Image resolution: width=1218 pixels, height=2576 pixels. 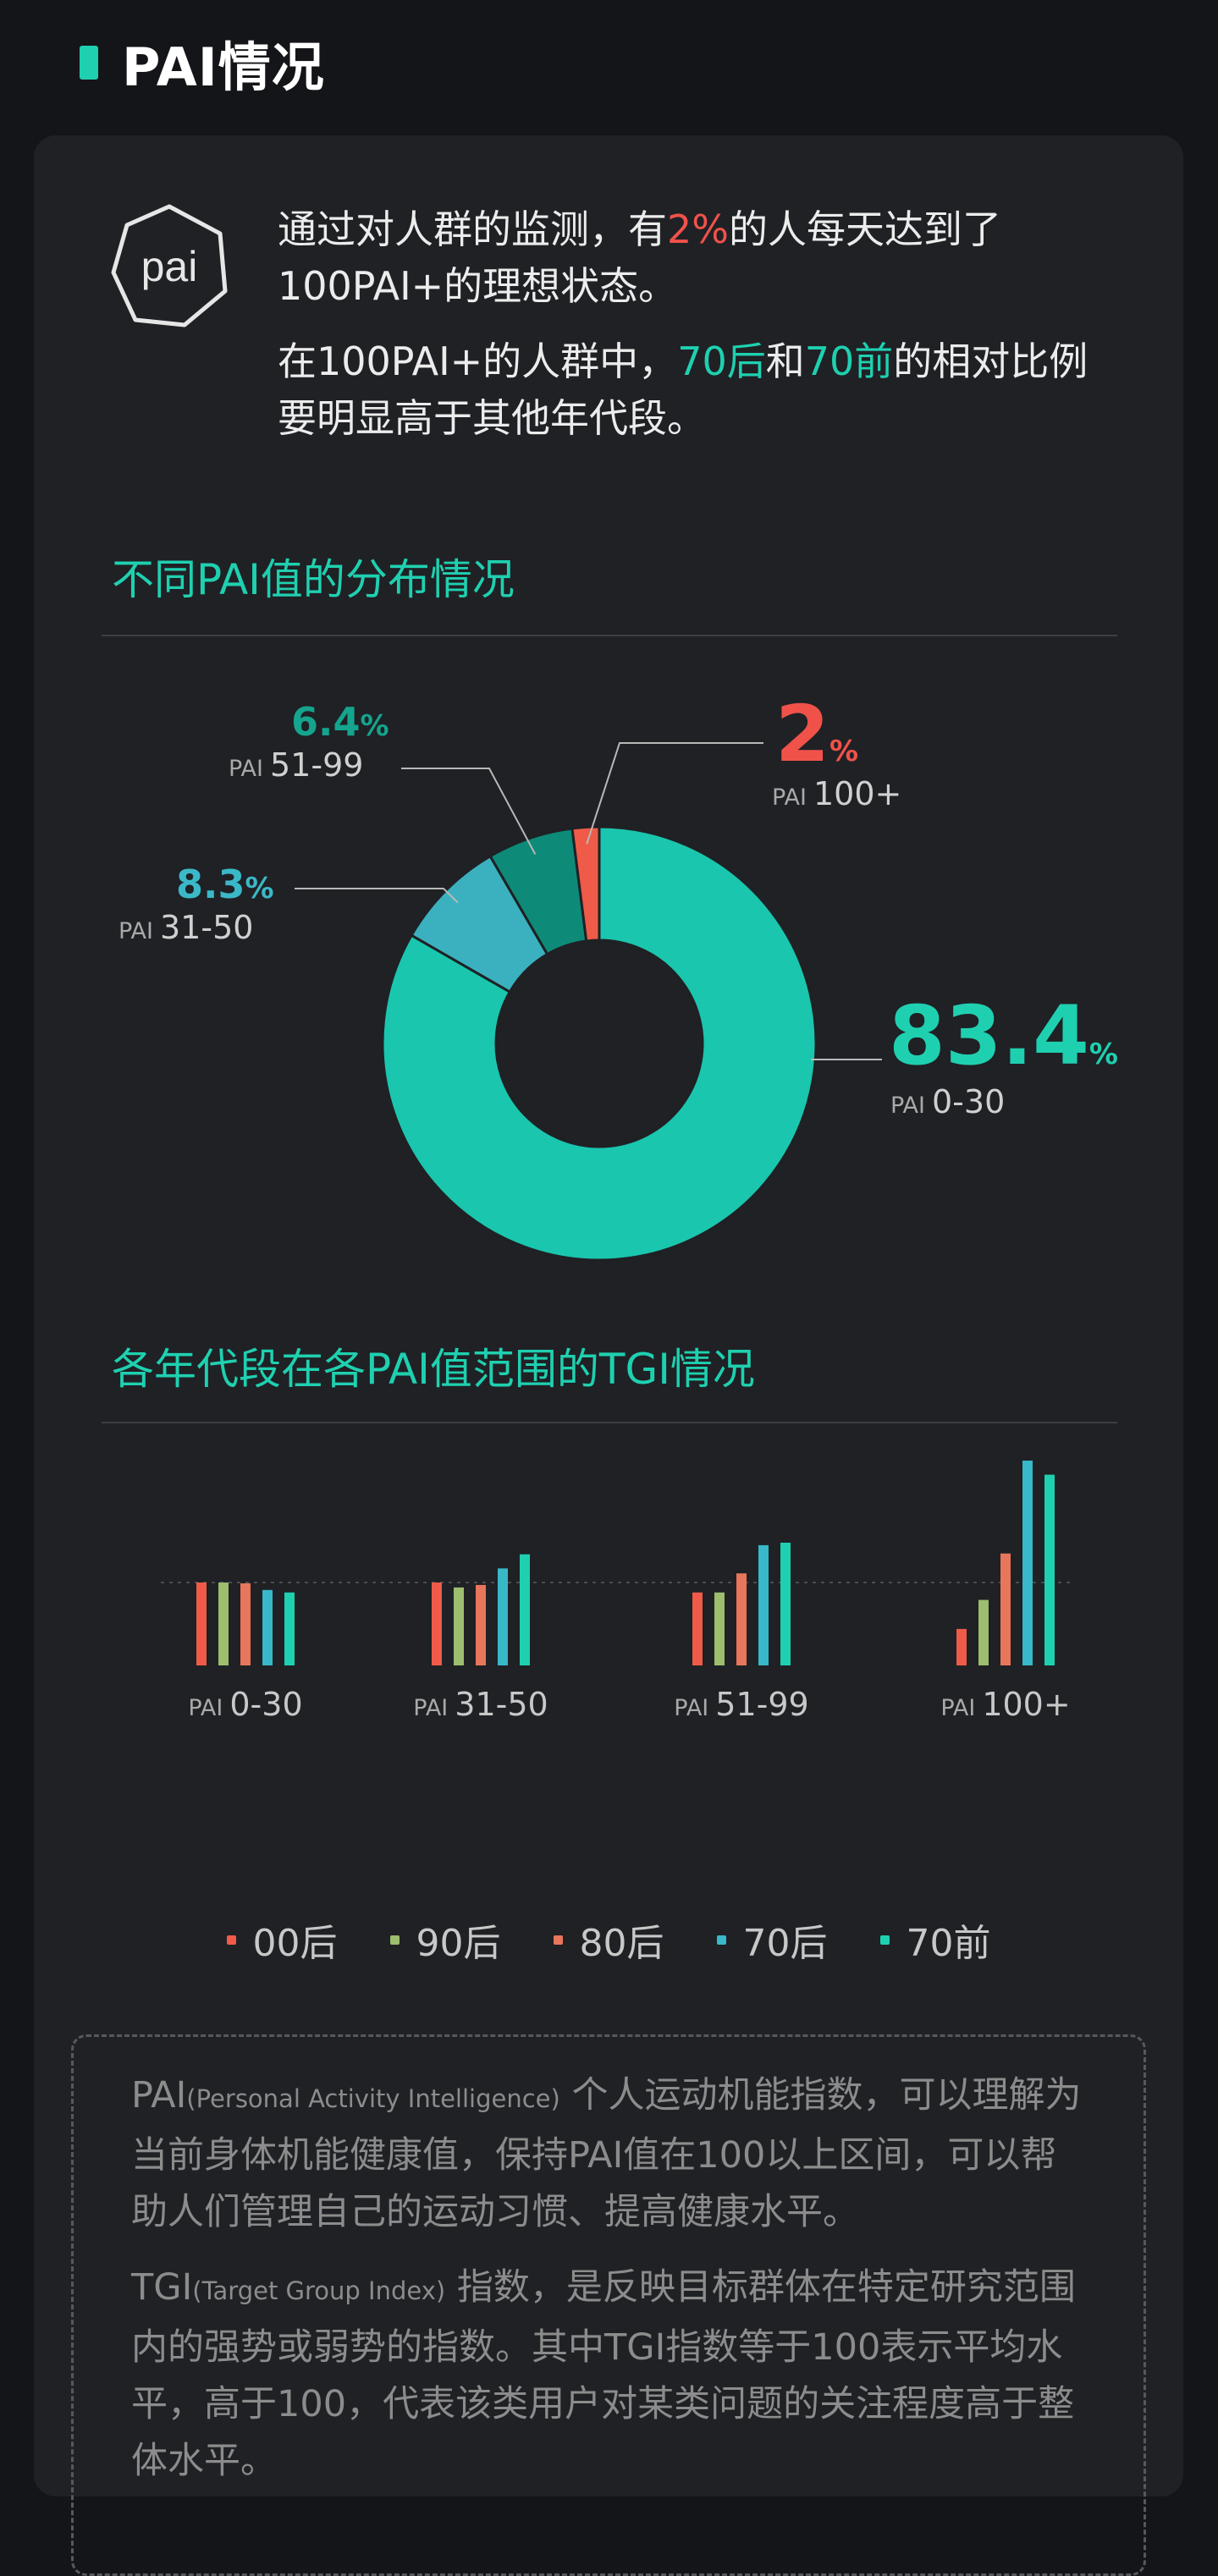 What do you see at coordinates (639, 257) in the screenshot?
I see `intro-paragraph-1: 通过对人群的监测，有2%的人每天达到了100PAI+的理想状态。` at bounding box center [639, 257].